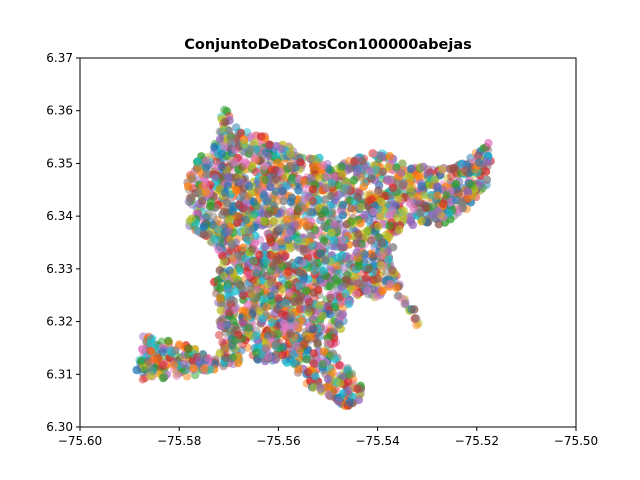 Image resolution: width=640 pixels, height=480 pixels. I want to click on x-tick-label: −75.52, so click(477, 441).